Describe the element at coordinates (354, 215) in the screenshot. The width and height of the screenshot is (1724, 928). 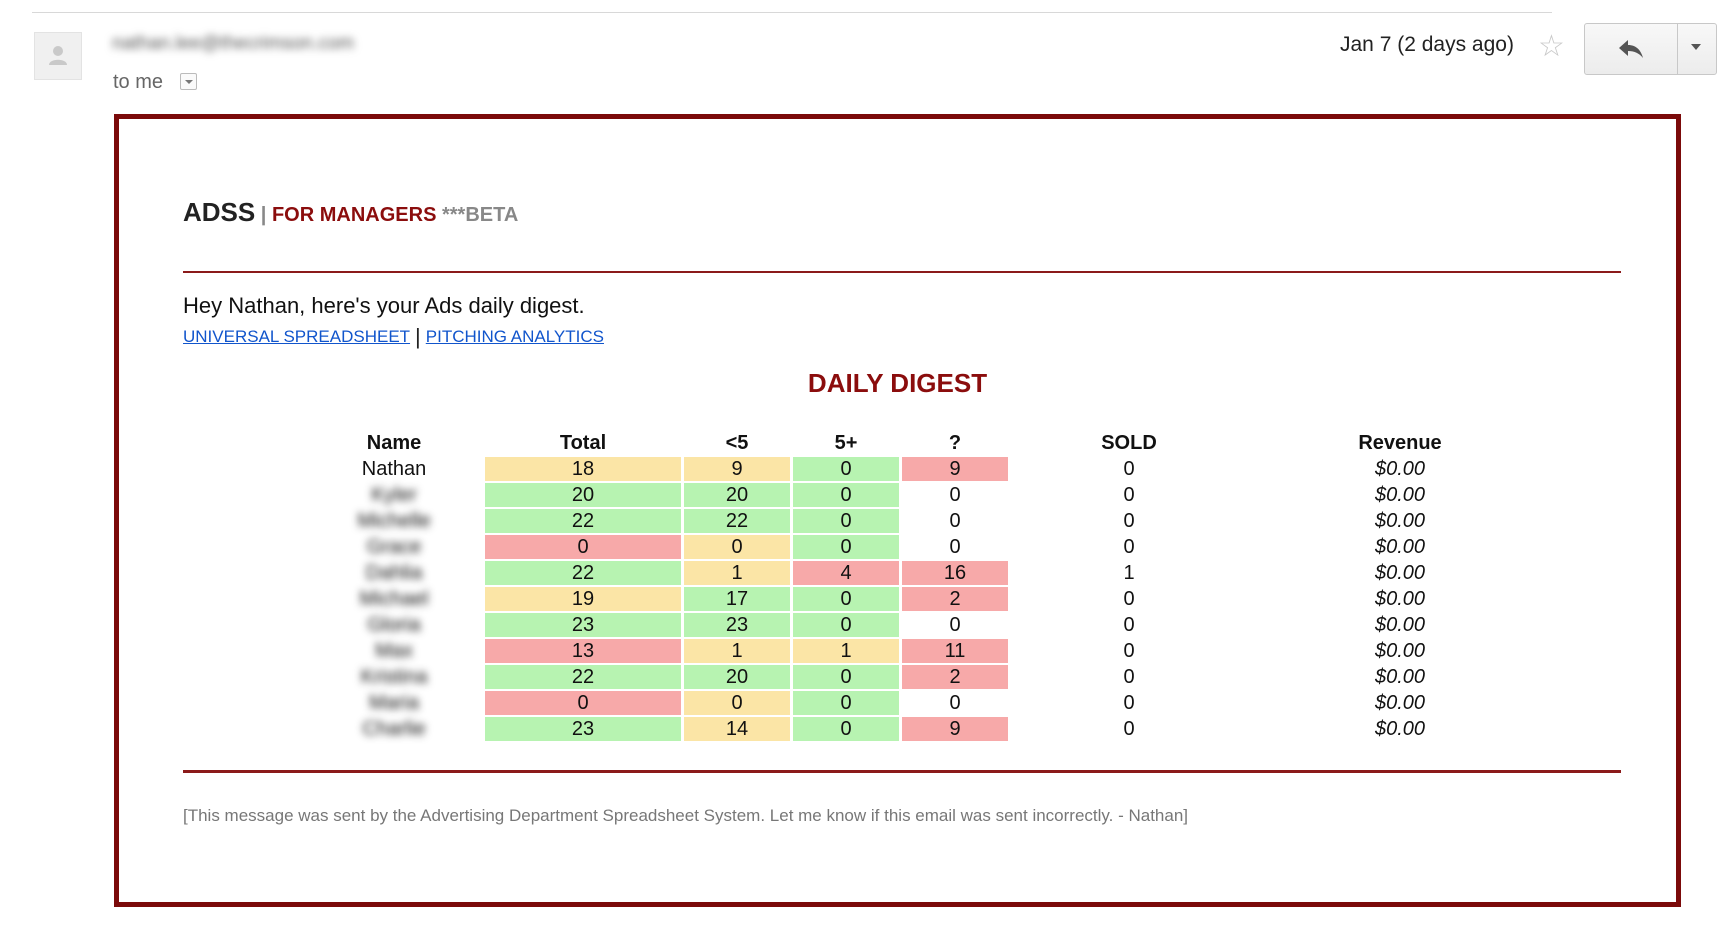
I see `managers-label: FOR MANAGERS` at that location.